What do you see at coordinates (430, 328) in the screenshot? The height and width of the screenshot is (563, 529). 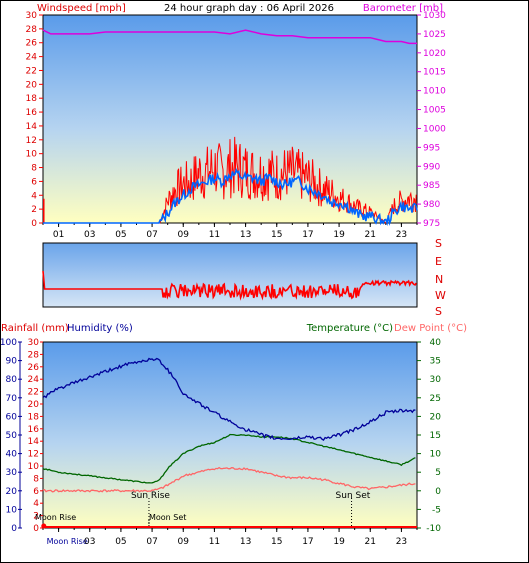 I see `dewpoint-axis-label: Dew Point (°C)` at bounding box center [430, 328].